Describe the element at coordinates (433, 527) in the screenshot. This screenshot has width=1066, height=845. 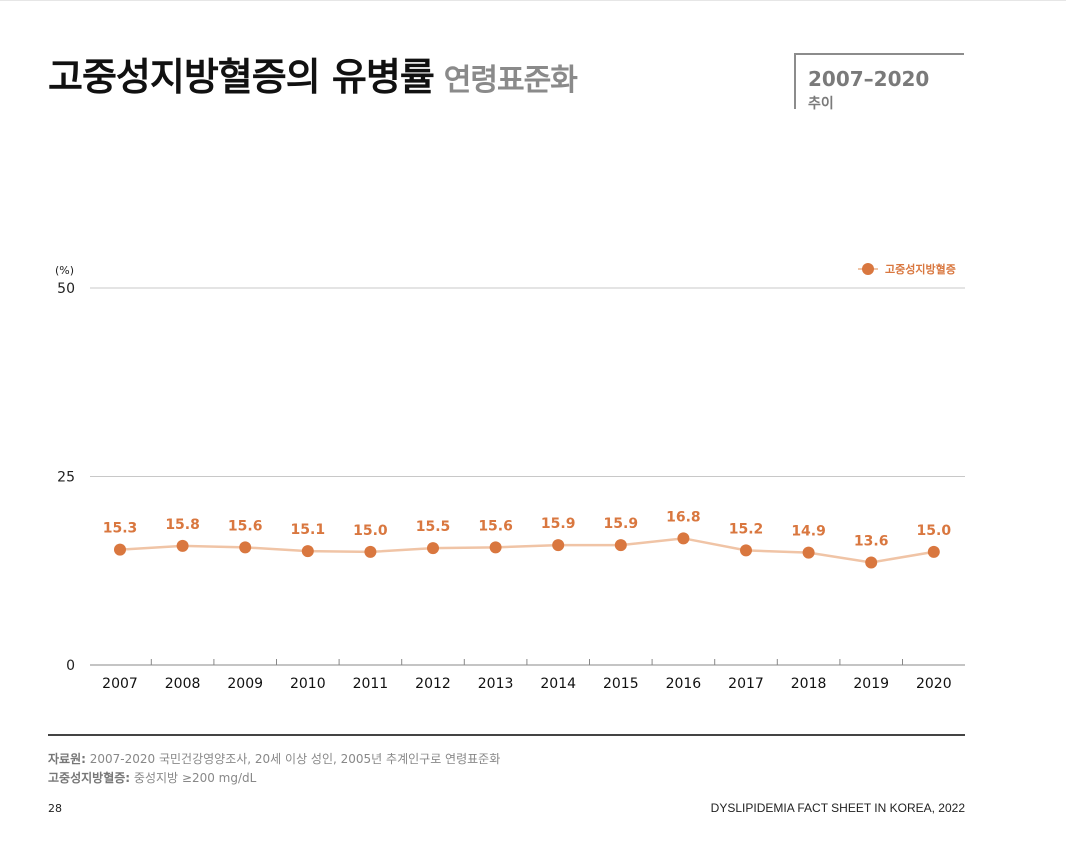
I see `data-label: 15.5` at that location.